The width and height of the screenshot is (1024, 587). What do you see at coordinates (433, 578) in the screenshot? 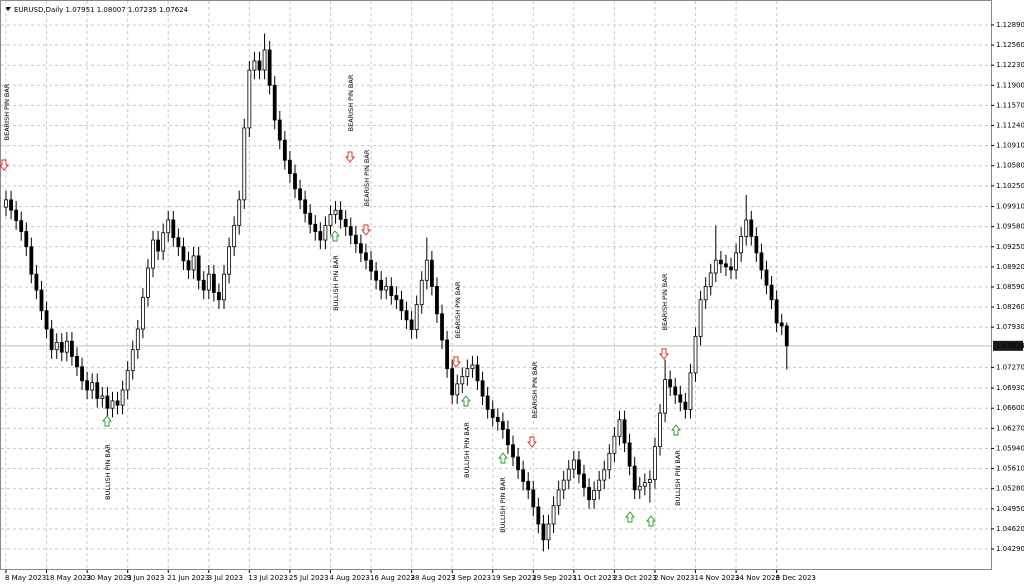
I see `x-tick-label: 28 Aug 2023` at bounding box center [433, 578].